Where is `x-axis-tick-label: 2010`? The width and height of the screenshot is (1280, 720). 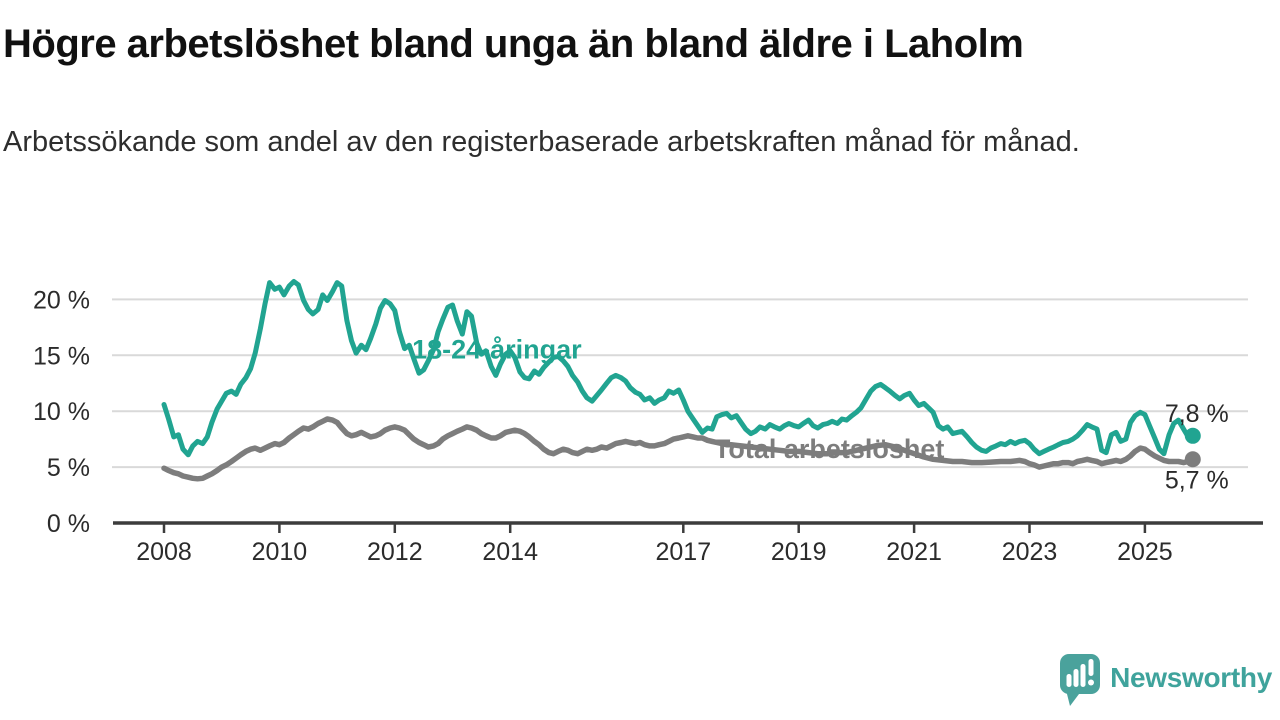
x-axis-tick-label: 2010 is located at coordinates (280, 552).